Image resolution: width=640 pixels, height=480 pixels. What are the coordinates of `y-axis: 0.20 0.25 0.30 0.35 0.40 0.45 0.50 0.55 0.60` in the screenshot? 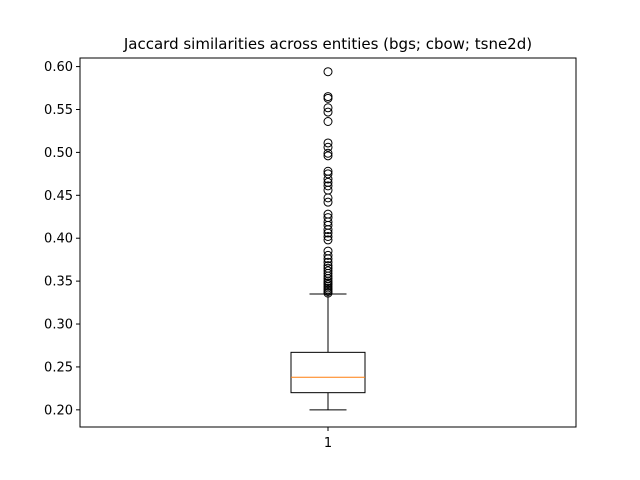 It's located at (62, 239).